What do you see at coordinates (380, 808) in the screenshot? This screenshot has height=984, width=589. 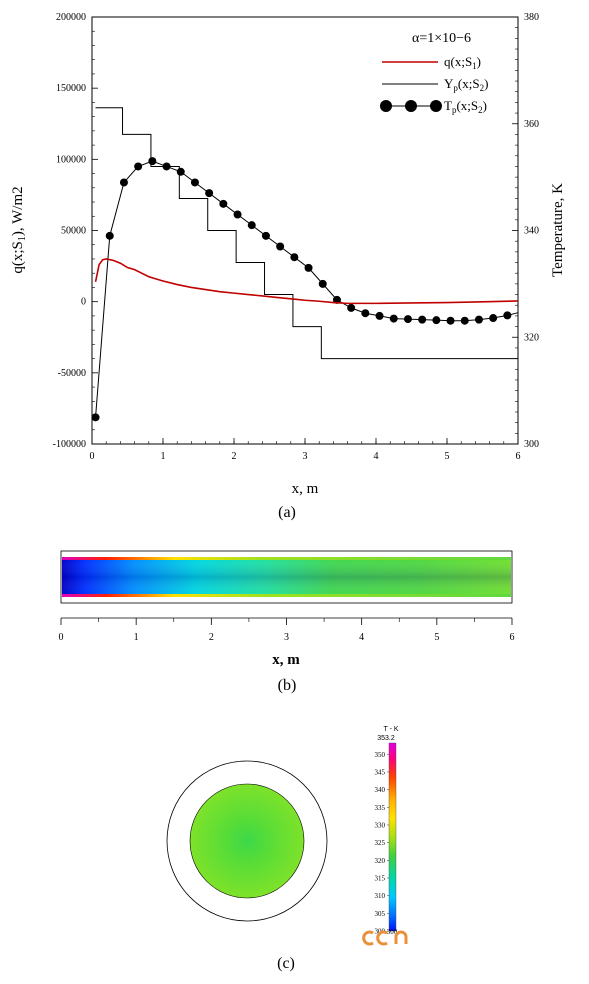 I see `colorbar-tick-label: 335` at bounding box center [380, 808].